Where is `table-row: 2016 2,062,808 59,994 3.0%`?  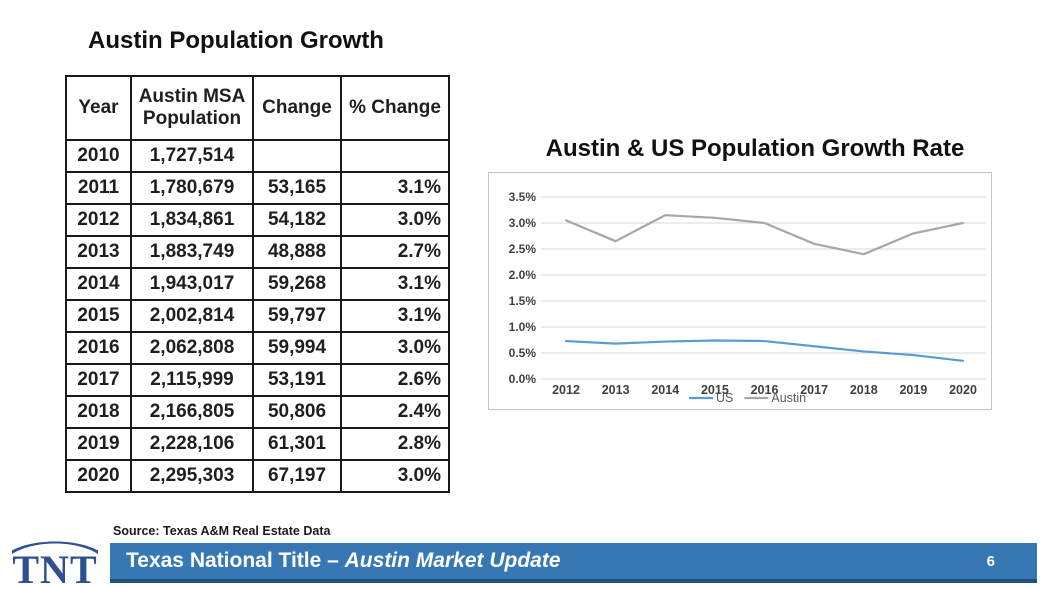 table-row: 2016 2,062,808 59,994 3.0% is located at coordinates (257, 348).